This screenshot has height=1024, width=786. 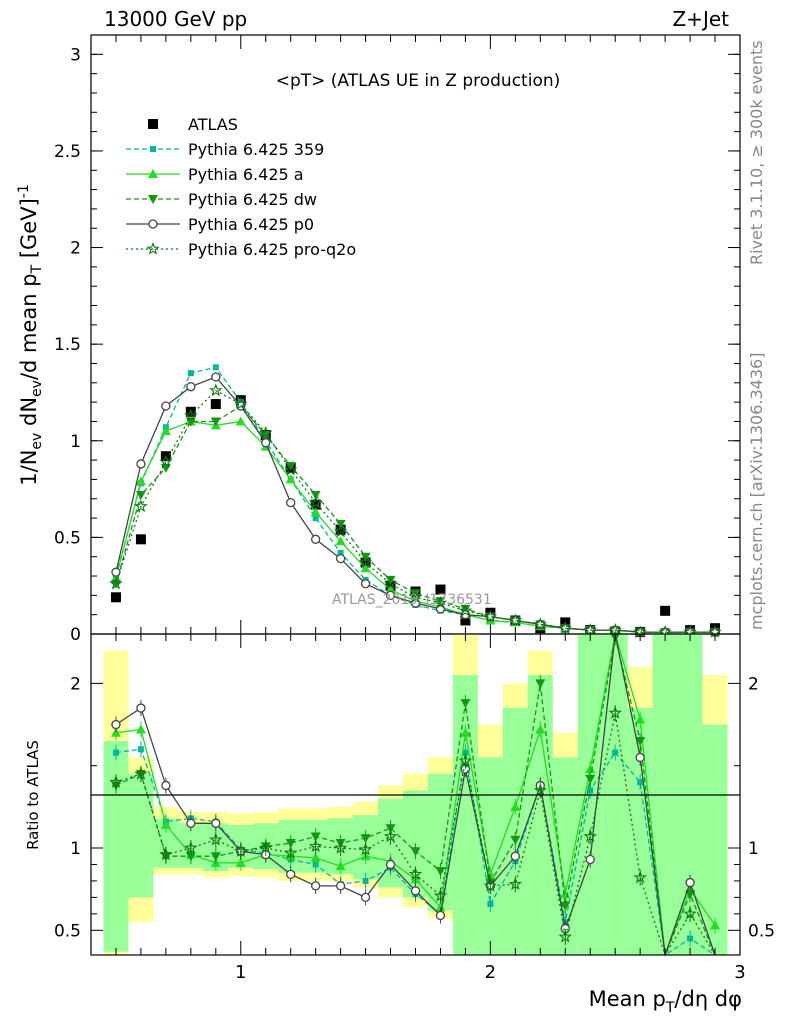 What do you see at coordinates (272, 249) in the screenshot?
I see `legend-label: Pythia 6.425 pro-q2o` at bounding box center [272, 249].